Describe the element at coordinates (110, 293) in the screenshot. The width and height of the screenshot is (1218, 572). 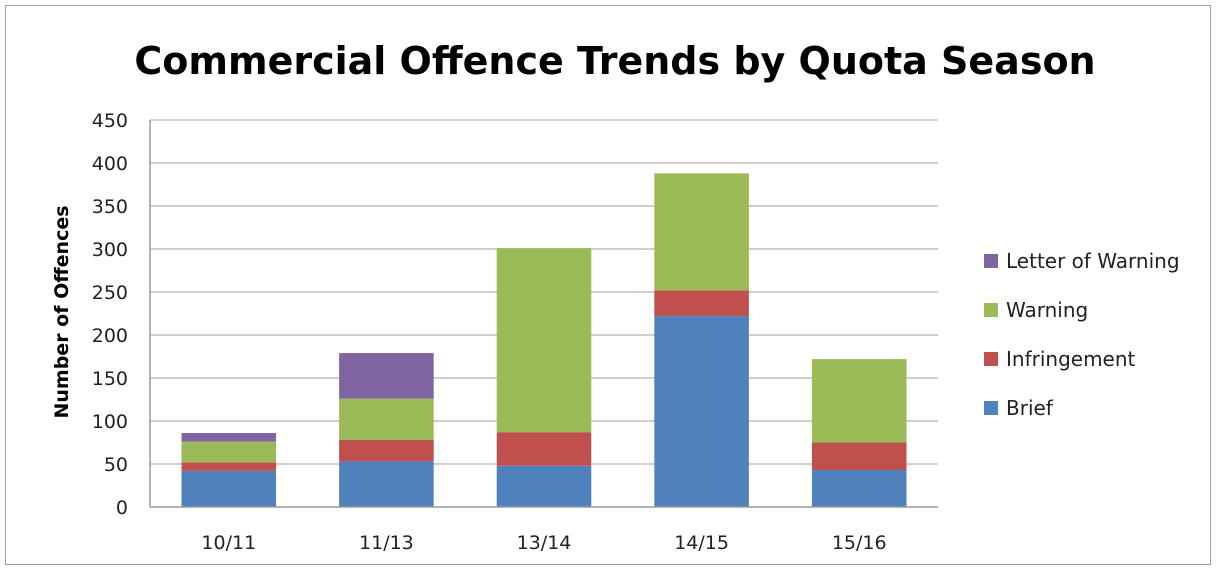
I see `y-tick-label: 250` at that location.